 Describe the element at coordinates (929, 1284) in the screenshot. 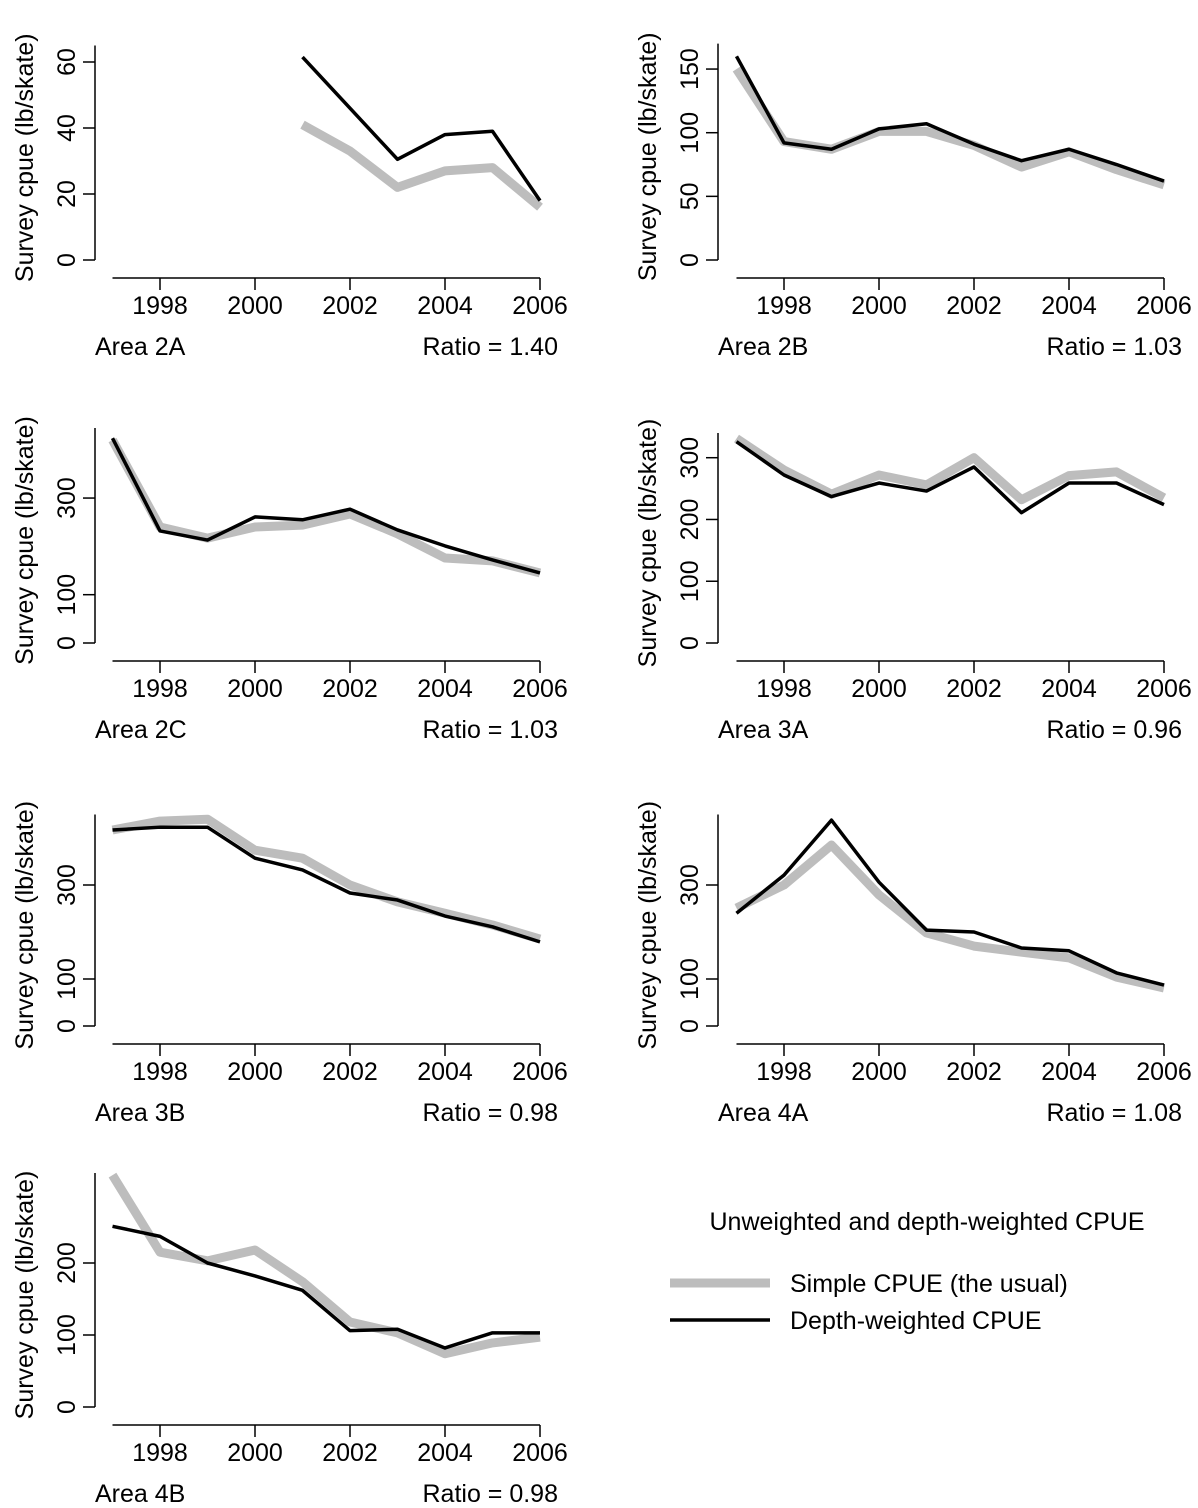

I see `legend-label: Simple CPUE (the usual)` at that location.